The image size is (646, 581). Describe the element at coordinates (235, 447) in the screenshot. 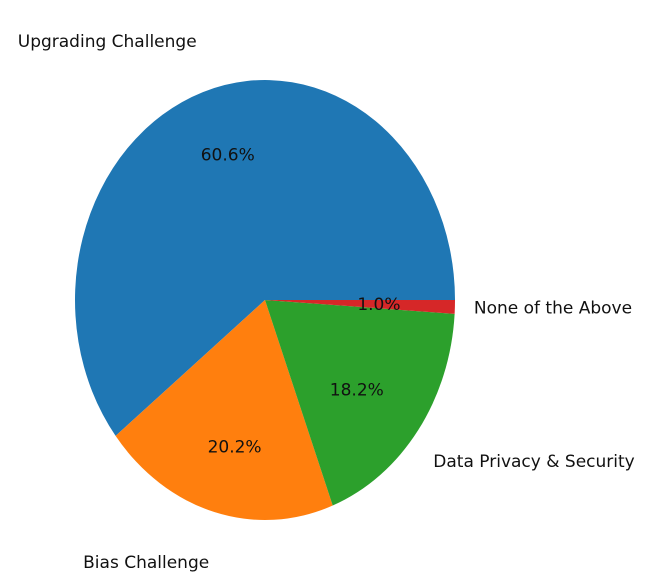

I see `percent-label: 20.2%` at that location.